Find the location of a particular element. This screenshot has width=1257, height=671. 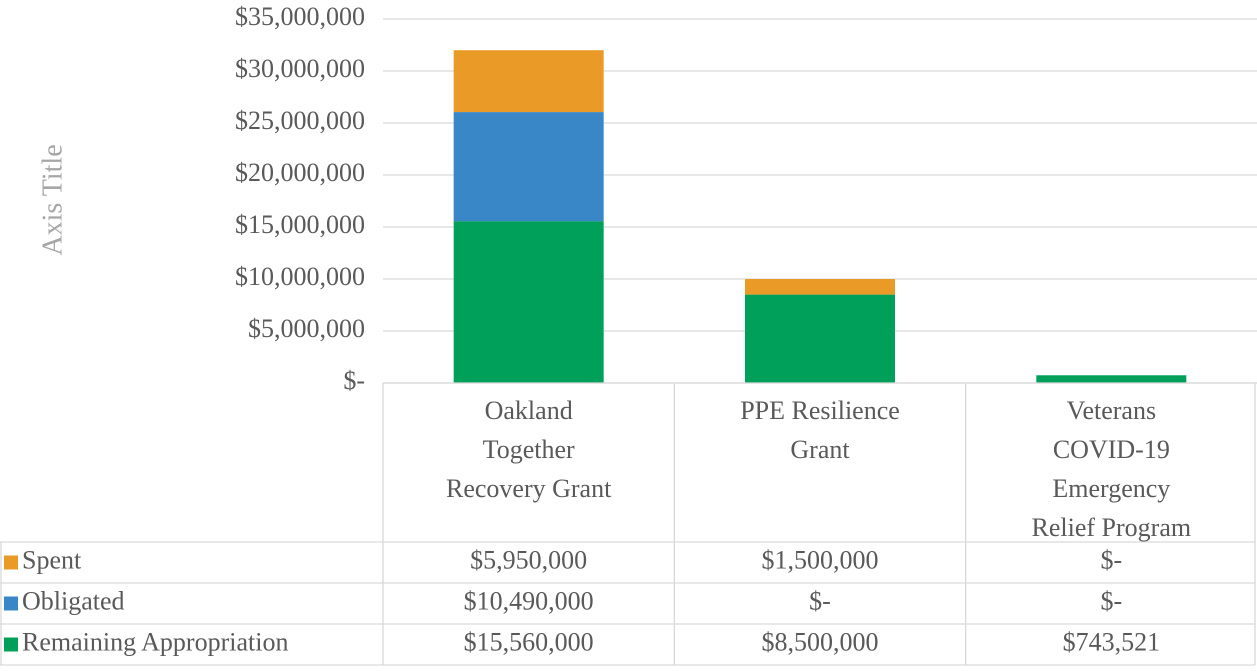

y-axis-title: Axis Title is located at coordinates (52, 199).